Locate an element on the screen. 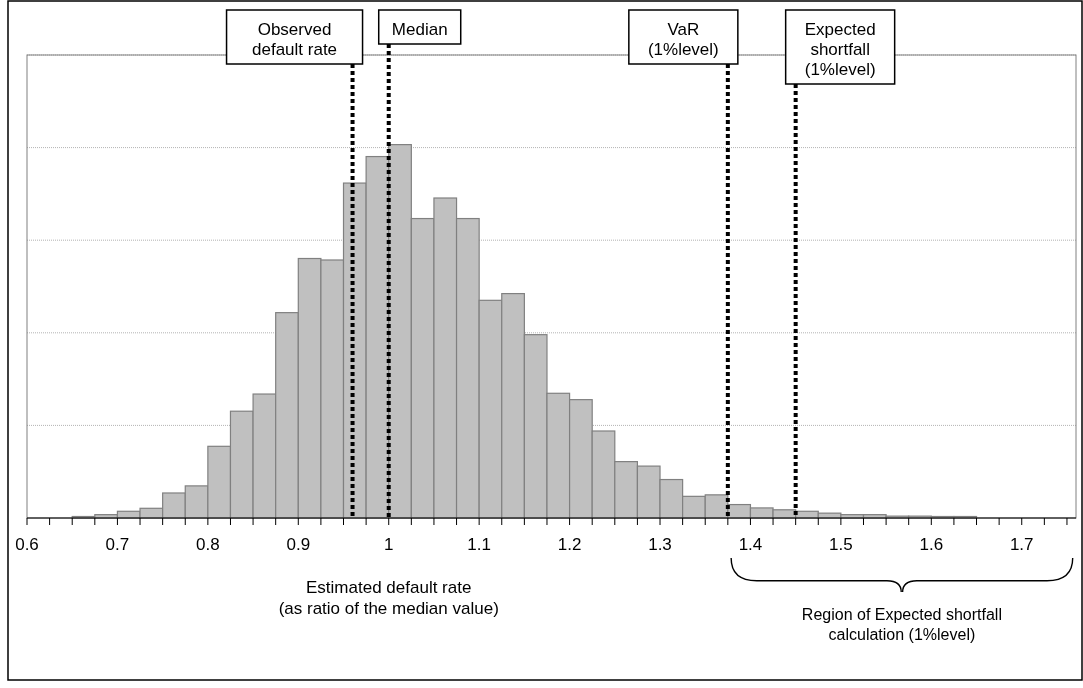 The image size is (1083, 688). x-tick-label: 1 is located at coordinates (388, 544).